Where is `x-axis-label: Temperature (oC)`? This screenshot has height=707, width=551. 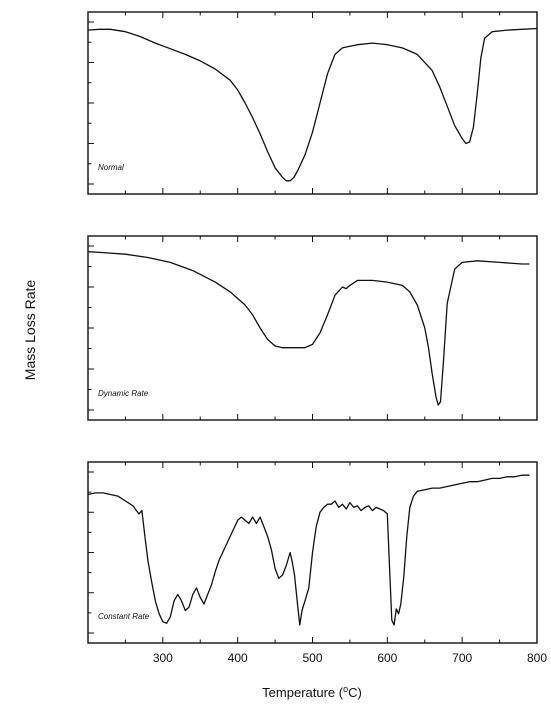 x-axis-label: Temperature (oC) is located at coordinates (312, 692).